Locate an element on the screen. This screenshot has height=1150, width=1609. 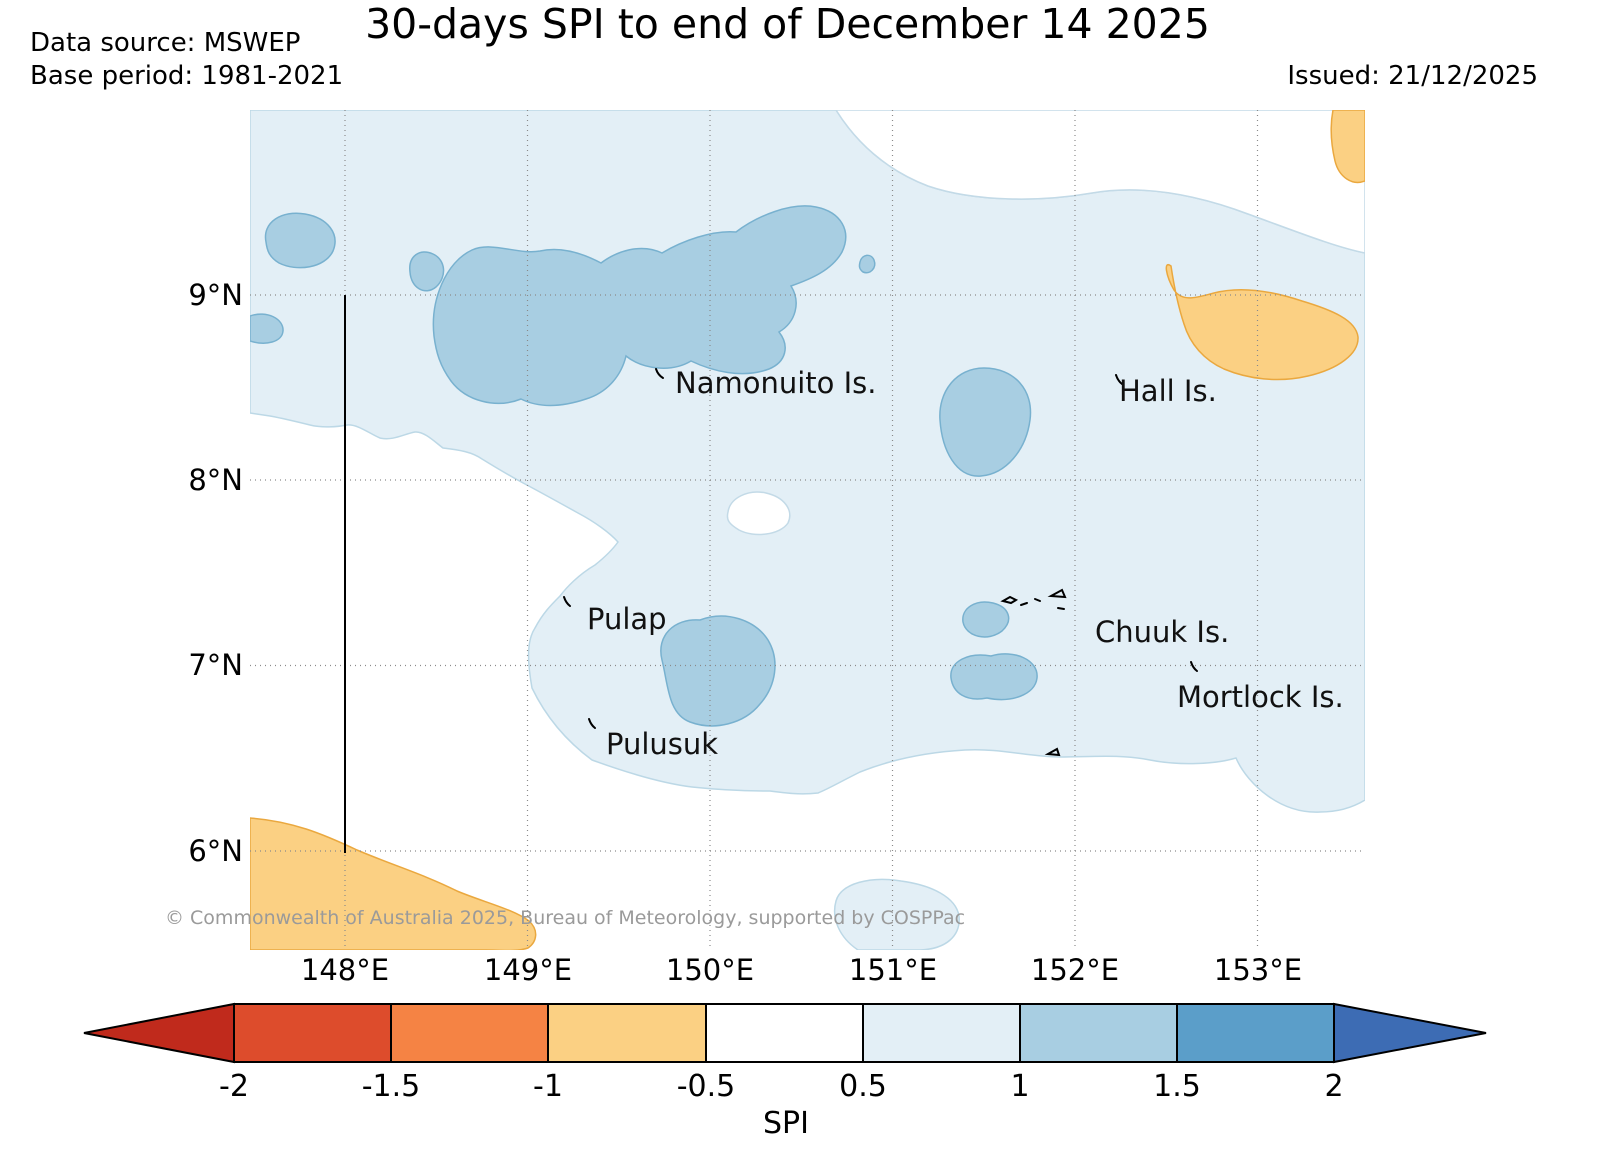
mortlock-mark is located at coordinates (1194, 666).